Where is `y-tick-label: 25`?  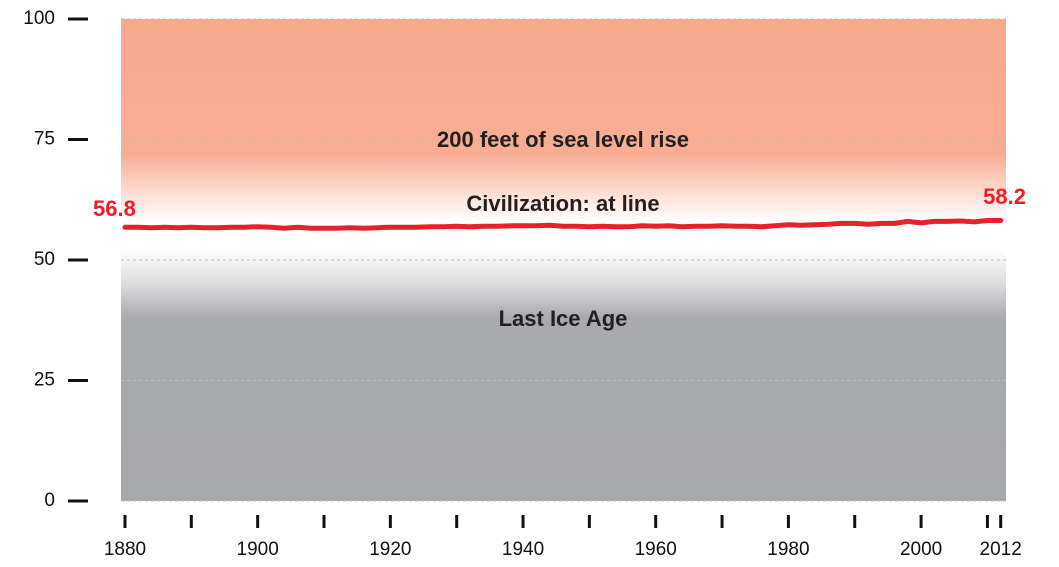 y-tick-label: 25 is located at coordinates (44, 380).